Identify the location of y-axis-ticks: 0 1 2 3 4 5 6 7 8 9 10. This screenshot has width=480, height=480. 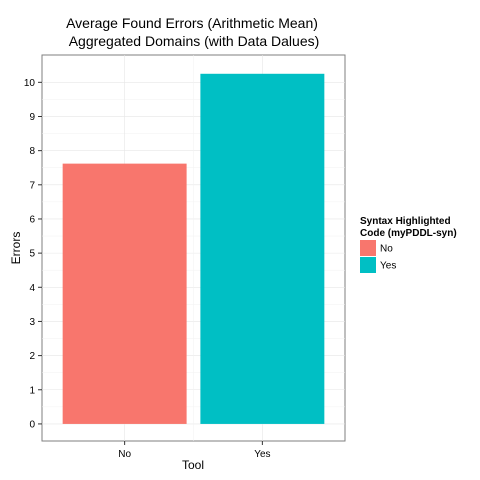
(33, 254).